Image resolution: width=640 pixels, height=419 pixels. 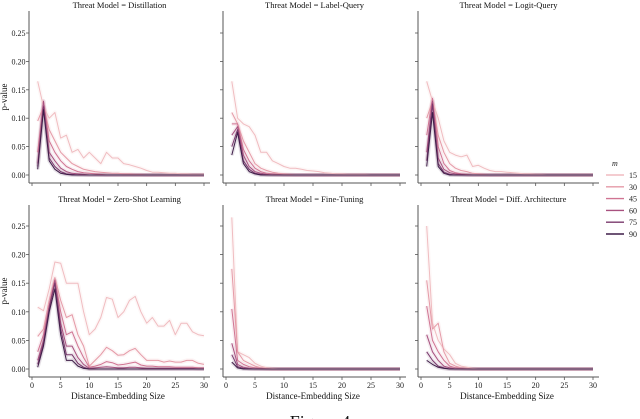 What do you see at coordinates (315, 199) in the screenshot?
I see `panel-title: Threat Model = Fine-Tuning` at bounding box center [315, 199].